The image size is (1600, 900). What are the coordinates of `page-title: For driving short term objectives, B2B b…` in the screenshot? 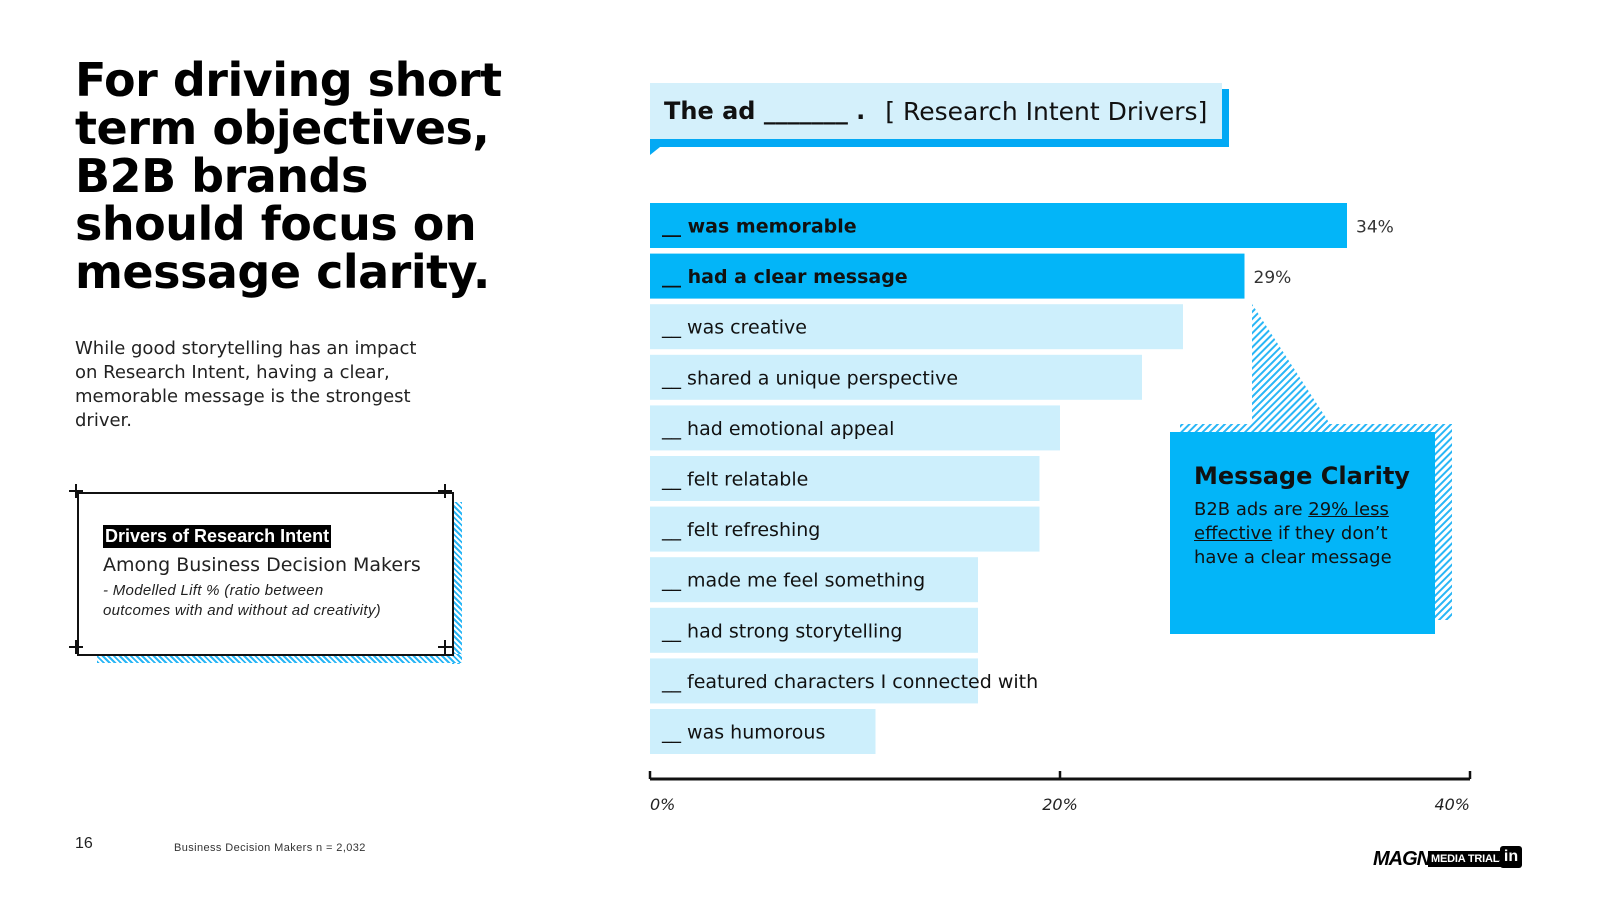 It's located at (288, 176).